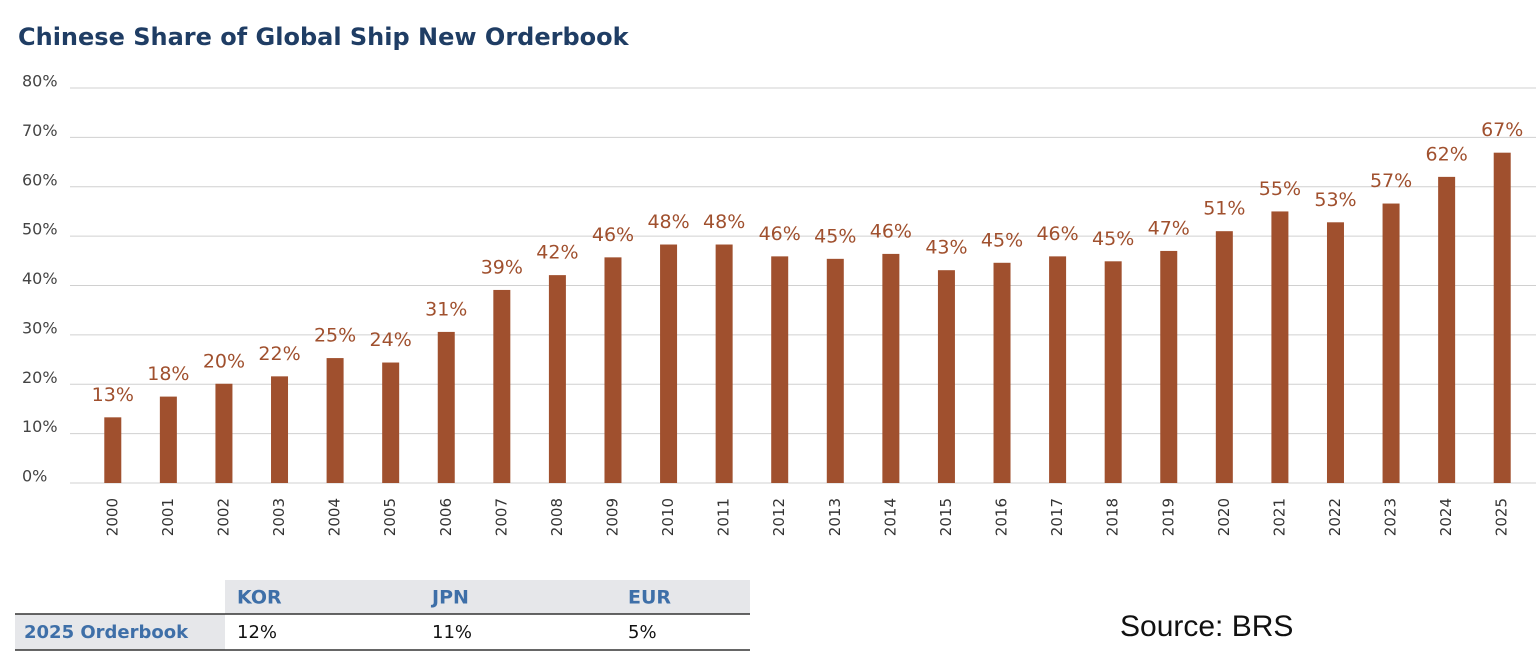 The width and height of the screenshot is (1536, 669). What do you see at coordinates (40, 81) in the screenshot?
I see `y-tick-label: 80%` at bounding box center [40, 81].